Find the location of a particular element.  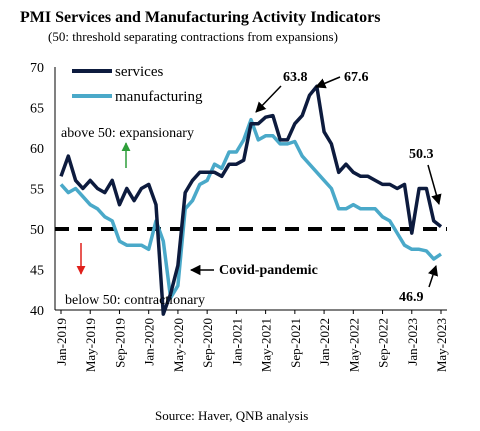

x-tick-label: Jan-2023 is located at coordinates (412, 342).